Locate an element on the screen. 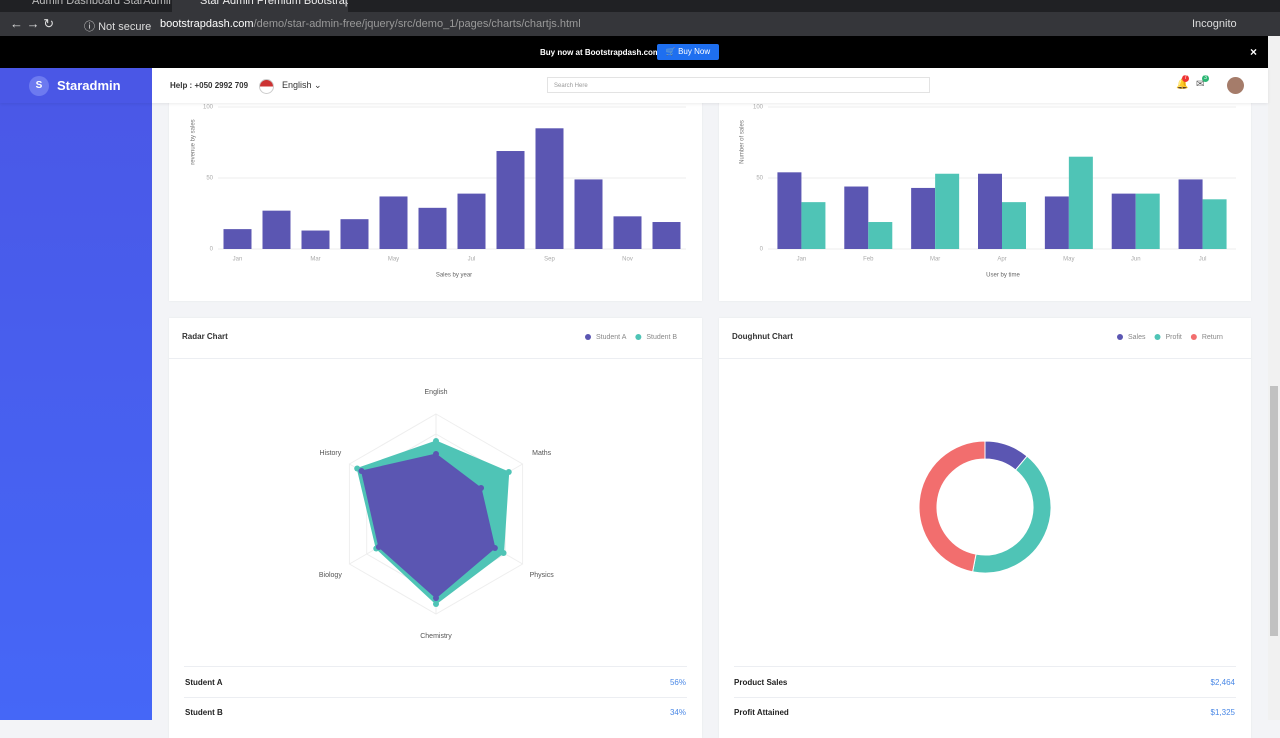 This screenshot has width=1280, height=738. sidebar is located at coordinates (76, 394).